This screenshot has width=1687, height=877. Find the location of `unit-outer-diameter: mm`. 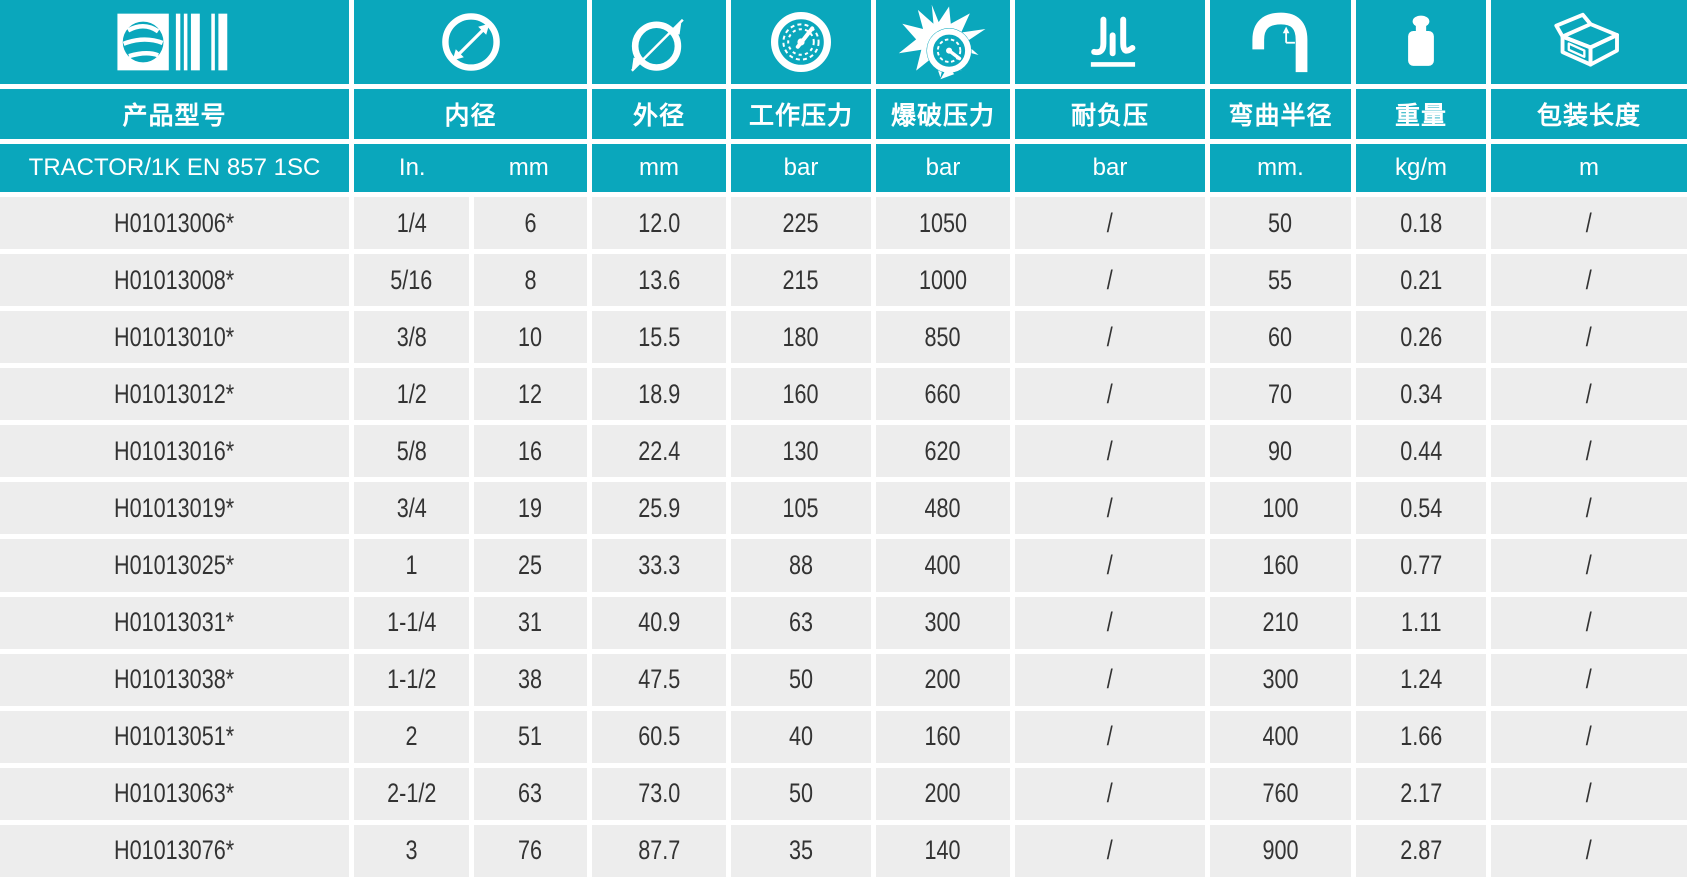

unit-outer-diameter: mm is located at coordinates (659, 168).